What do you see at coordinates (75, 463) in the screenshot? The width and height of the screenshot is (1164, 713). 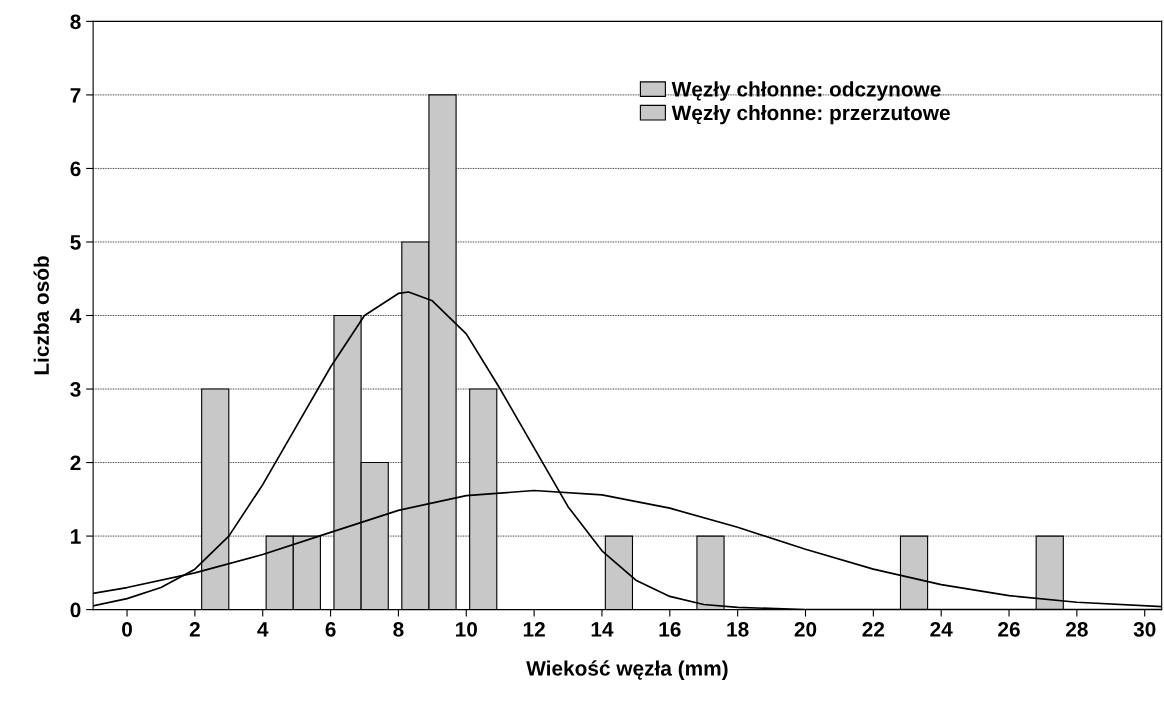 I see `y-tick-label: 2` at bounding box center [75, 463].